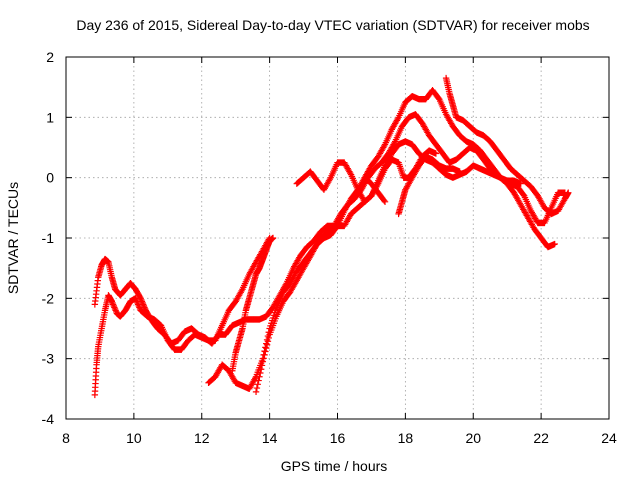 Image resolution: width=640 pixels, height=480 pixels. I want to click on y-tick-label: -4, so click(48, 419).